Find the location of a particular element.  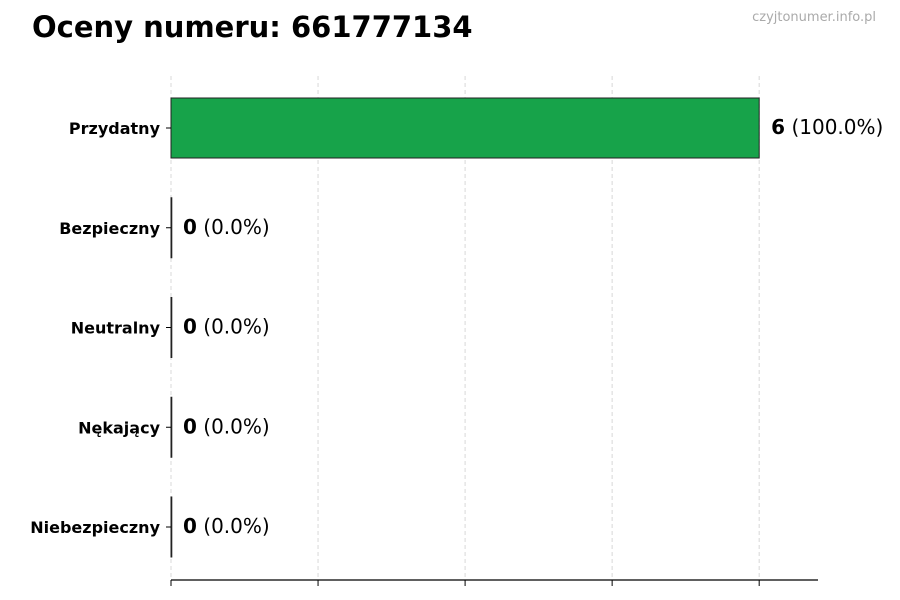

data-label: 6 (100.0%) is located at coordinates (827, 127).